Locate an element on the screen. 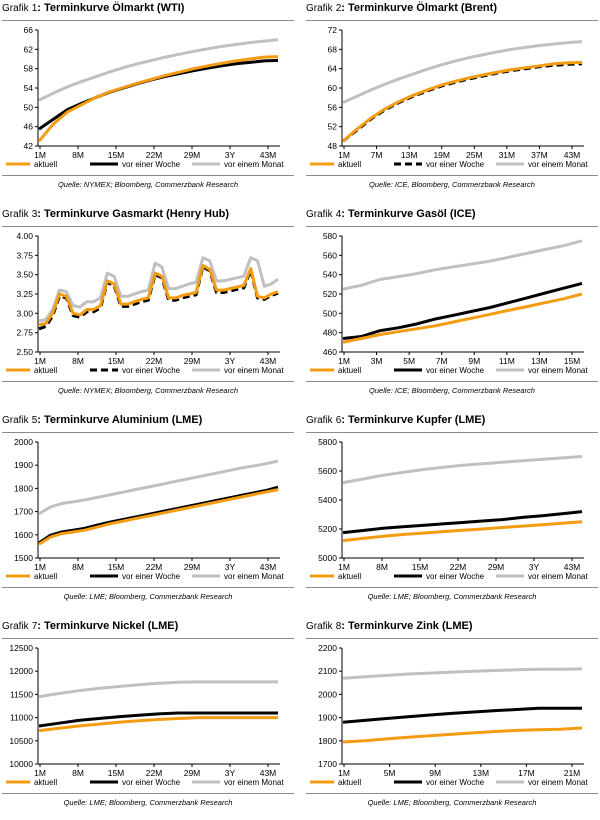  y-tick-label: 46 is located at coordinates (29, 127).